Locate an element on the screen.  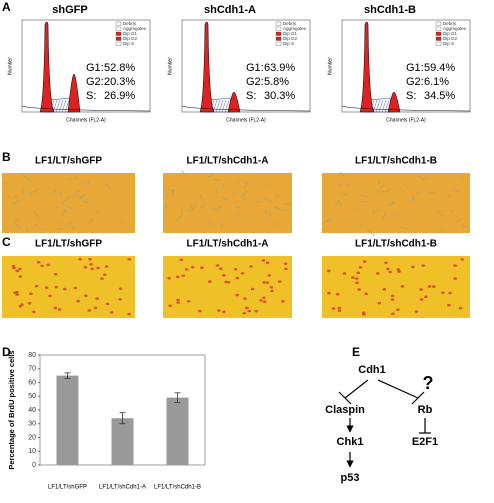
axis-label: Number is located at coordinates (330, 66).